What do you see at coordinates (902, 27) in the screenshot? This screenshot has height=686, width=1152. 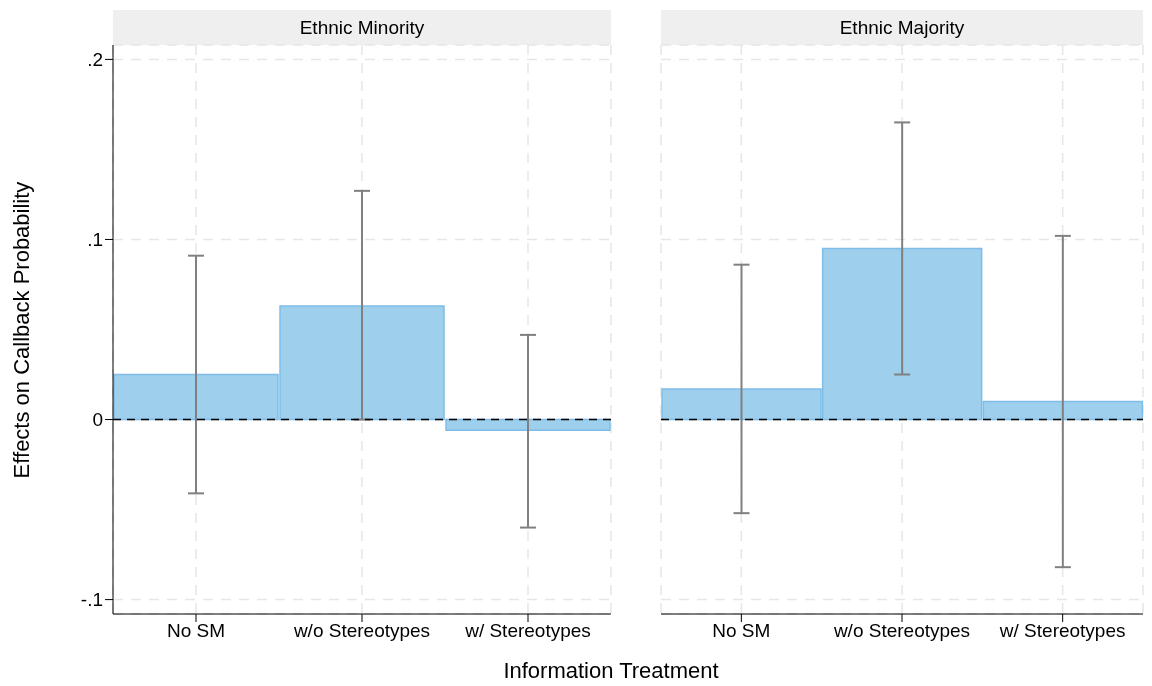 I see `chart-title: Ethnic Majority` at bounding box center [902, 27].